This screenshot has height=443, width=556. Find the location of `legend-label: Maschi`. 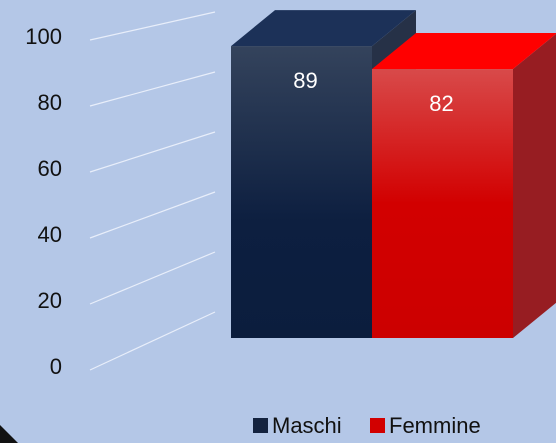

legend-label: Maschi is located at coordinates (307, 425).